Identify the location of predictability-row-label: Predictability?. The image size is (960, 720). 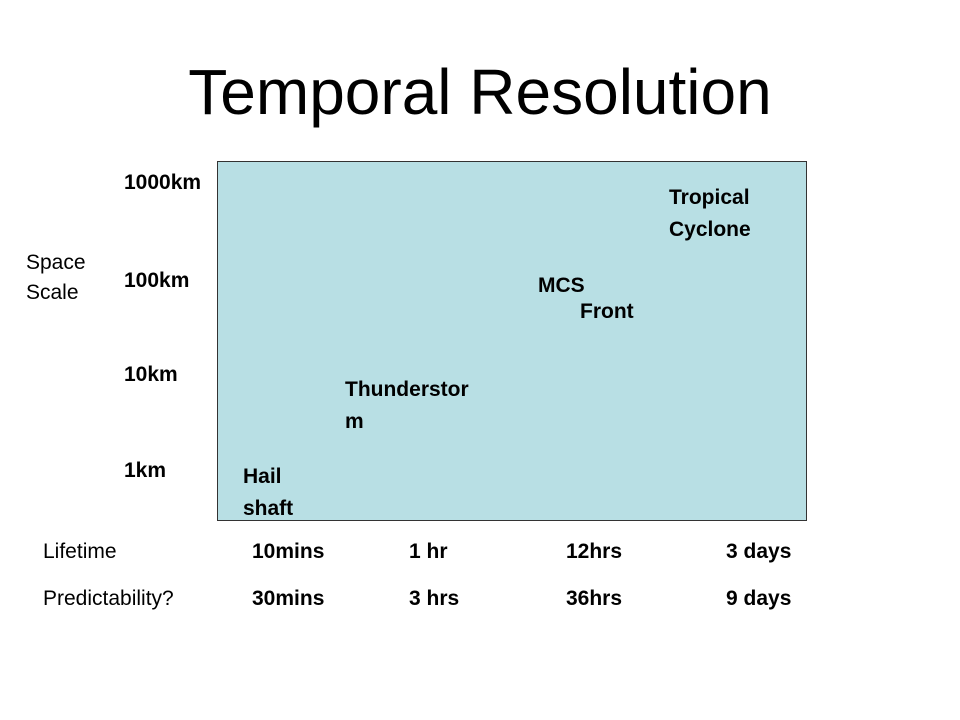
(108, 598).